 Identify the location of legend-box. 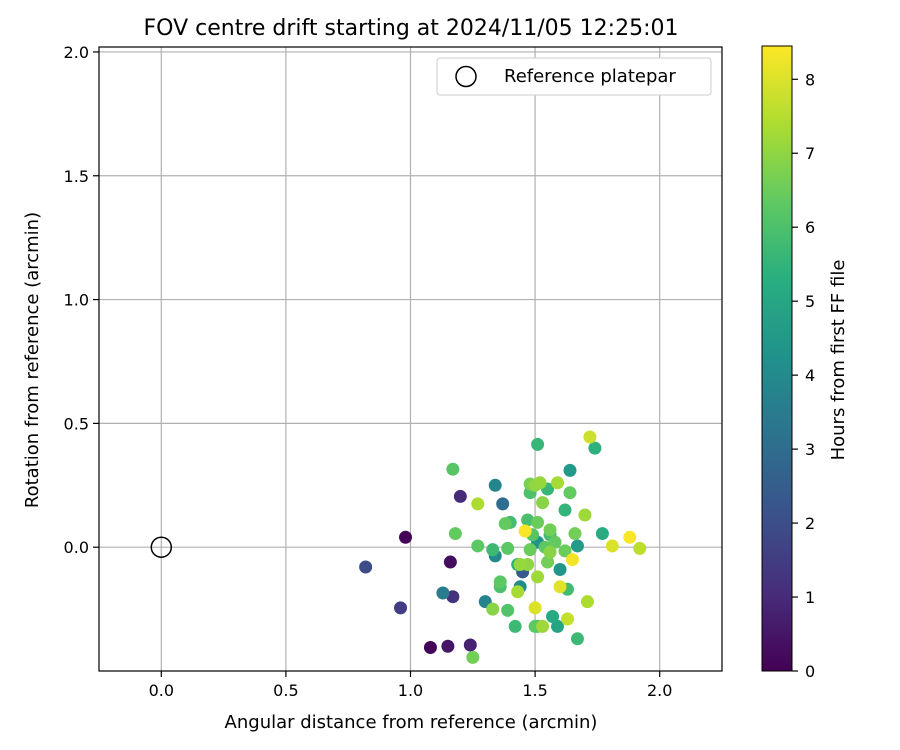
(574, 76).